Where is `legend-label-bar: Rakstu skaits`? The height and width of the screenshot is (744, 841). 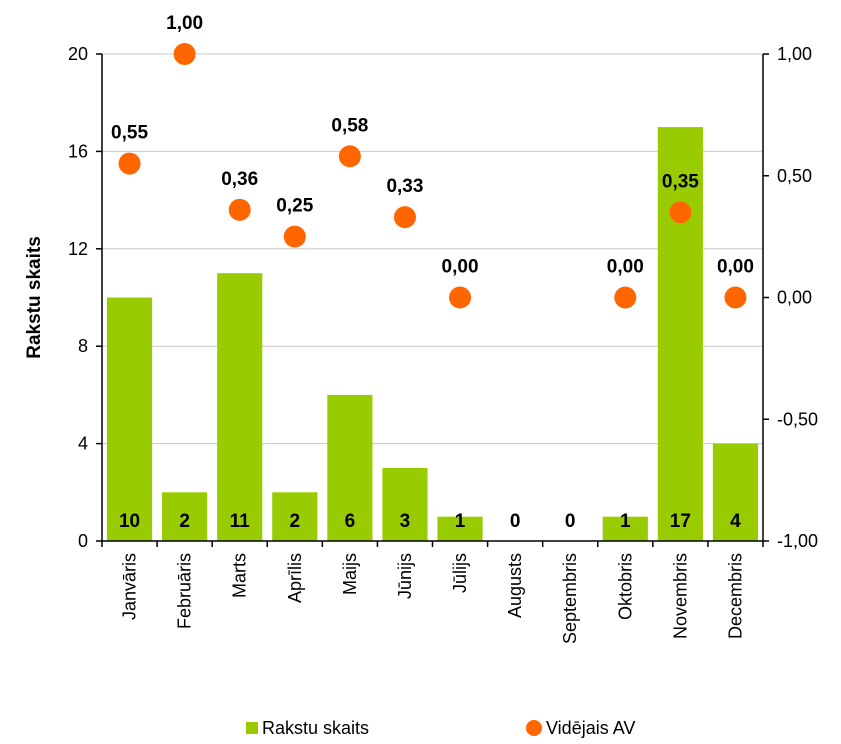 legend-label-bar: Rakstu skaits is located at coordinates (315, 728).